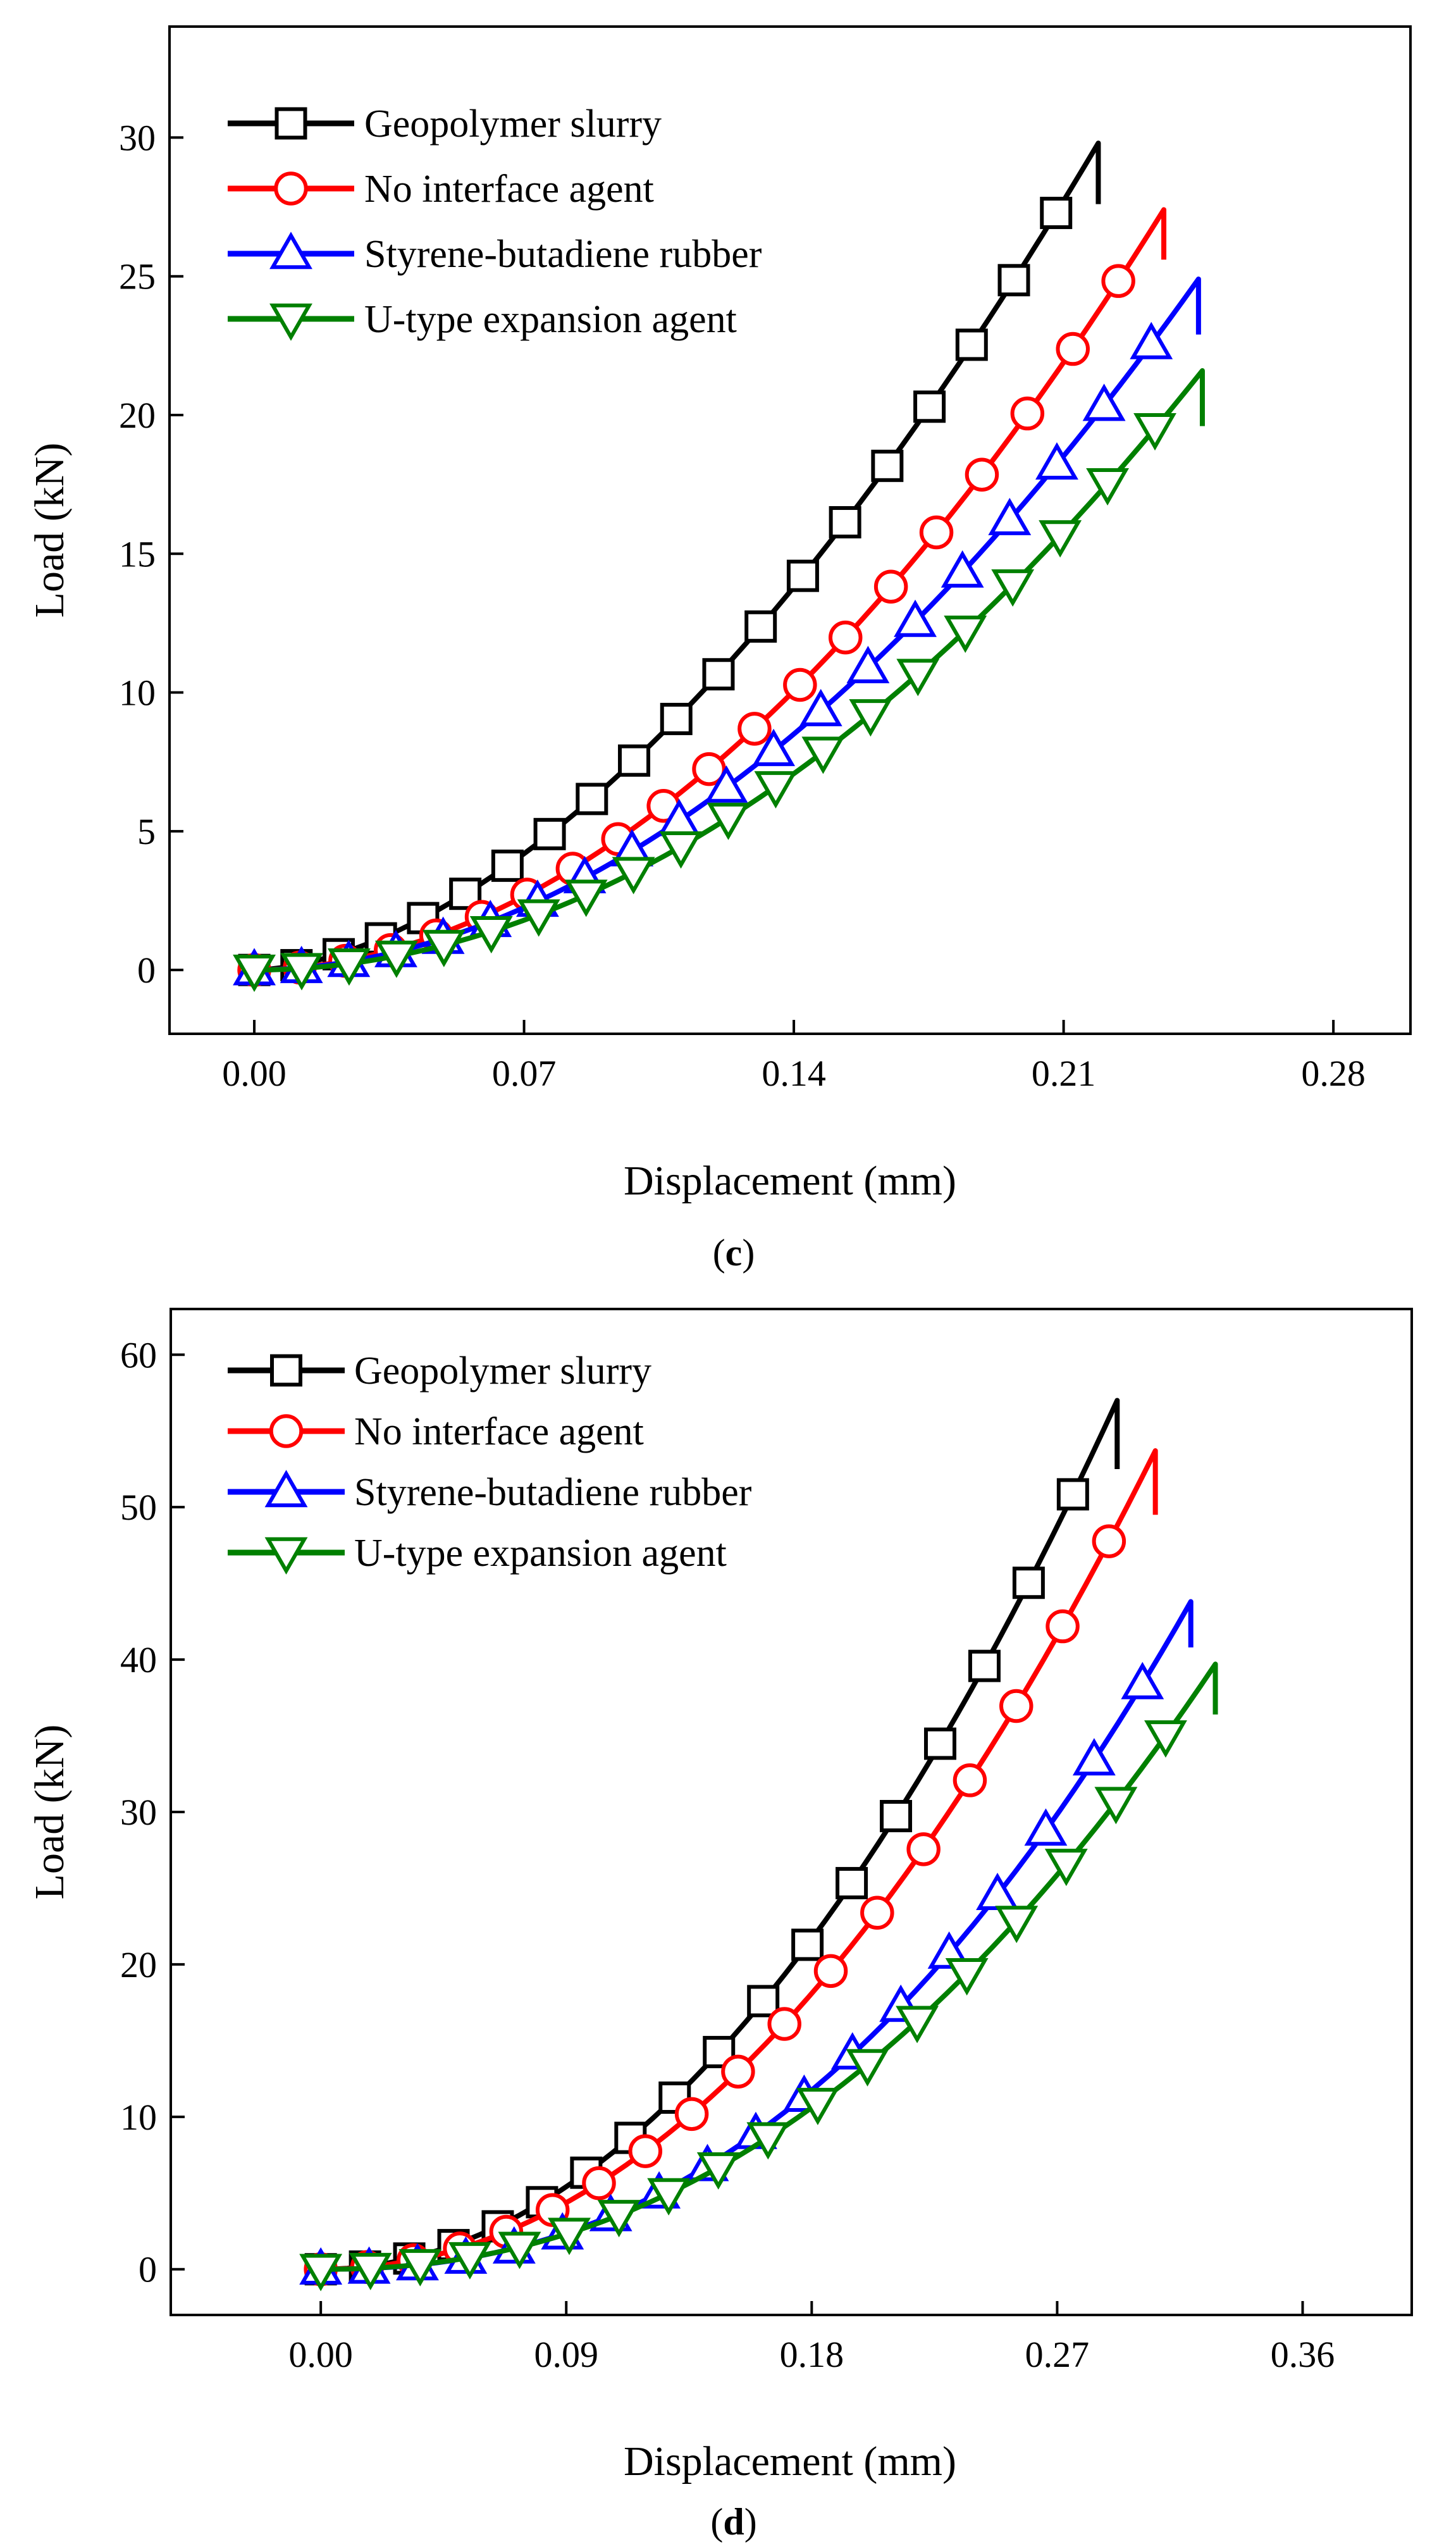  I want to click on x-axis-label-d: Displacement (mm), so click(790, 2462).